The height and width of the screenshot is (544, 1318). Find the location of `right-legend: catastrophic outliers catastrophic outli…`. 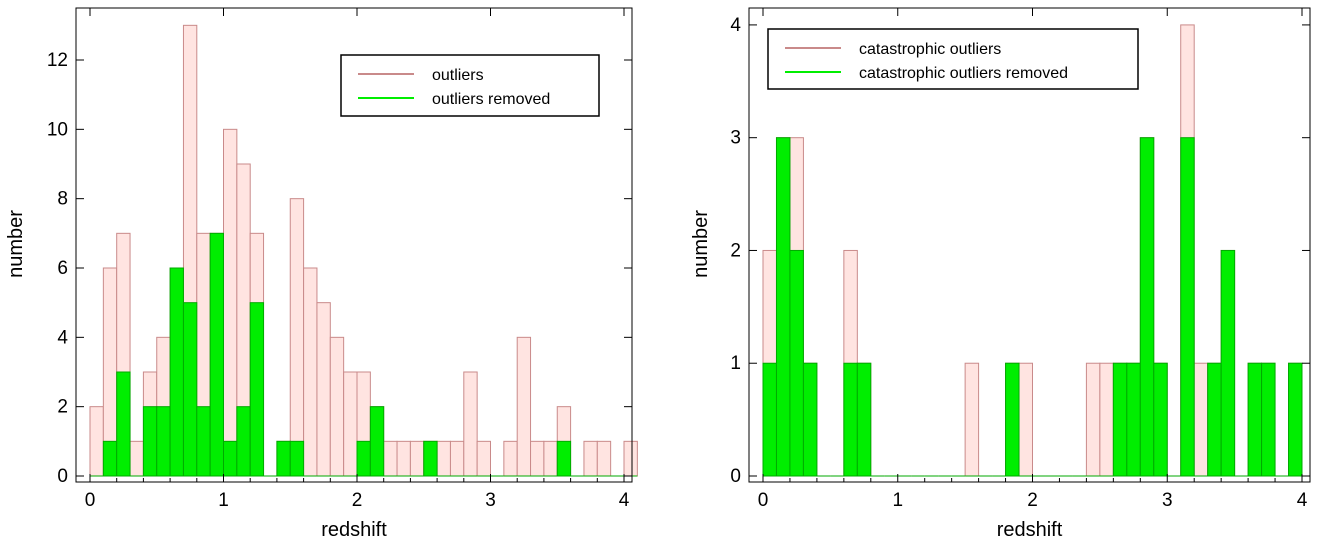

right-legend: catastrophic outliers catastrophic outli… is located at coordinates (953, 59).